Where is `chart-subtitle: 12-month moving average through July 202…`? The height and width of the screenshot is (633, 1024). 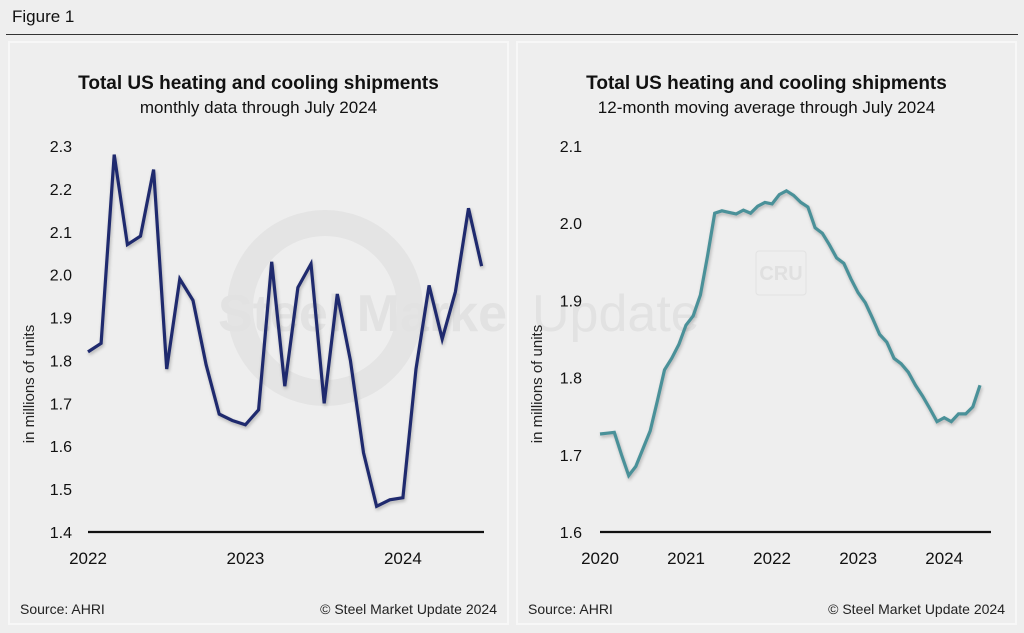 chart-subtitle: 12-month moving average through July 202… is located at coordinates (766, 107).